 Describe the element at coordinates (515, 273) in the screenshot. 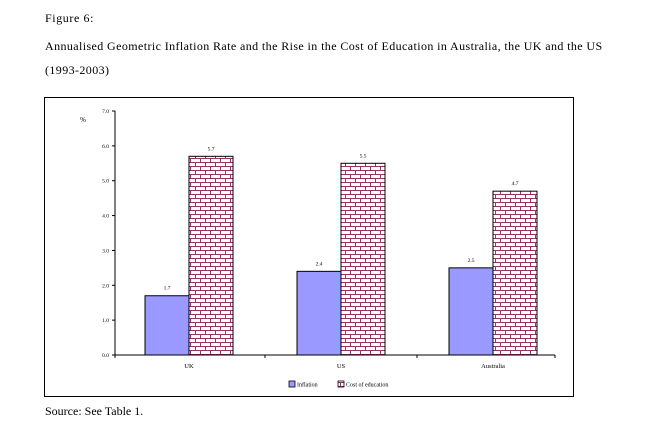

I see `bar-cost-of-education-australia` at that location.